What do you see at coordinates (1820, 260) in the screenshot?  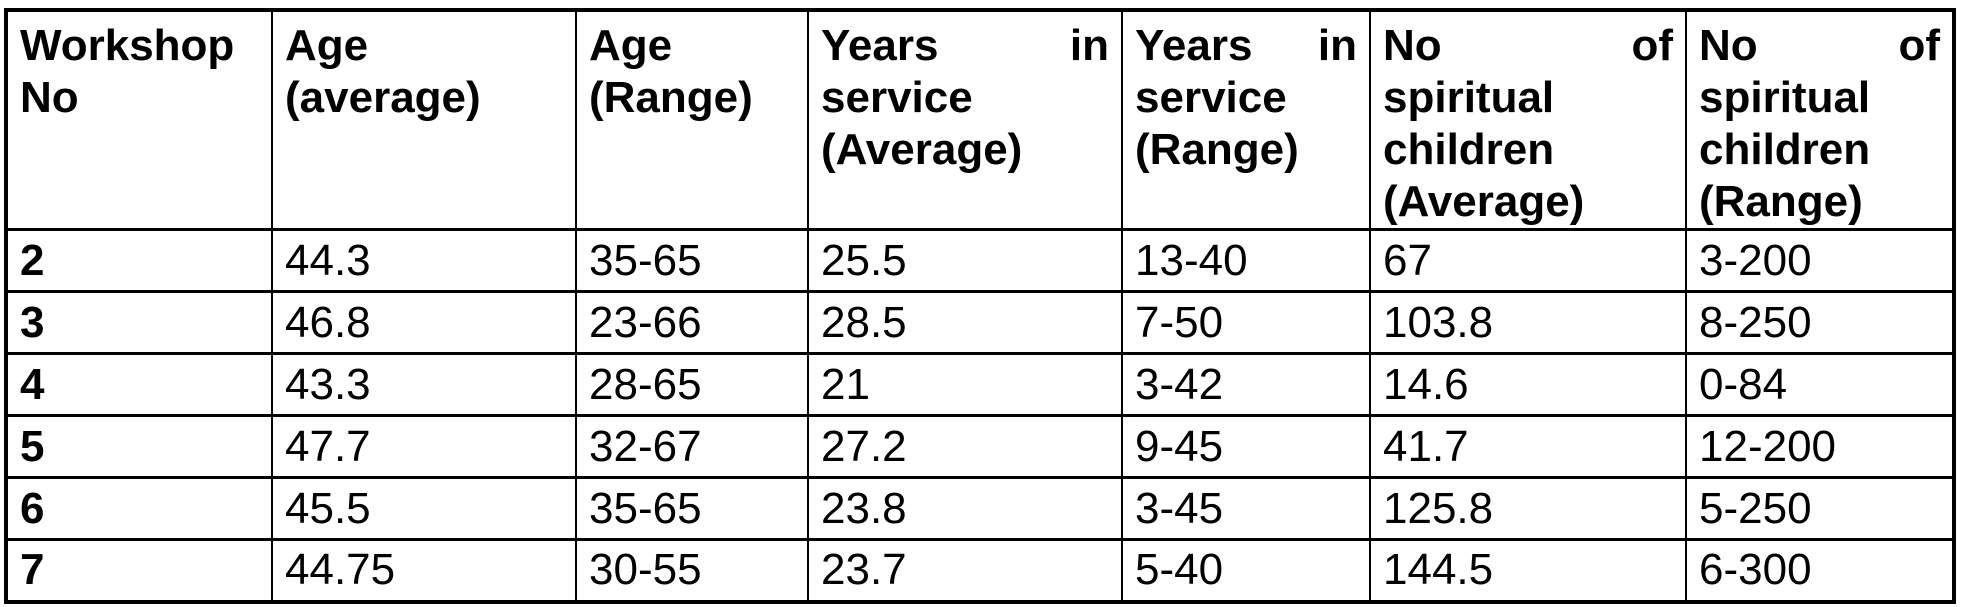 I see `value-cell: 3-200` at bounding box center [1820, 260].